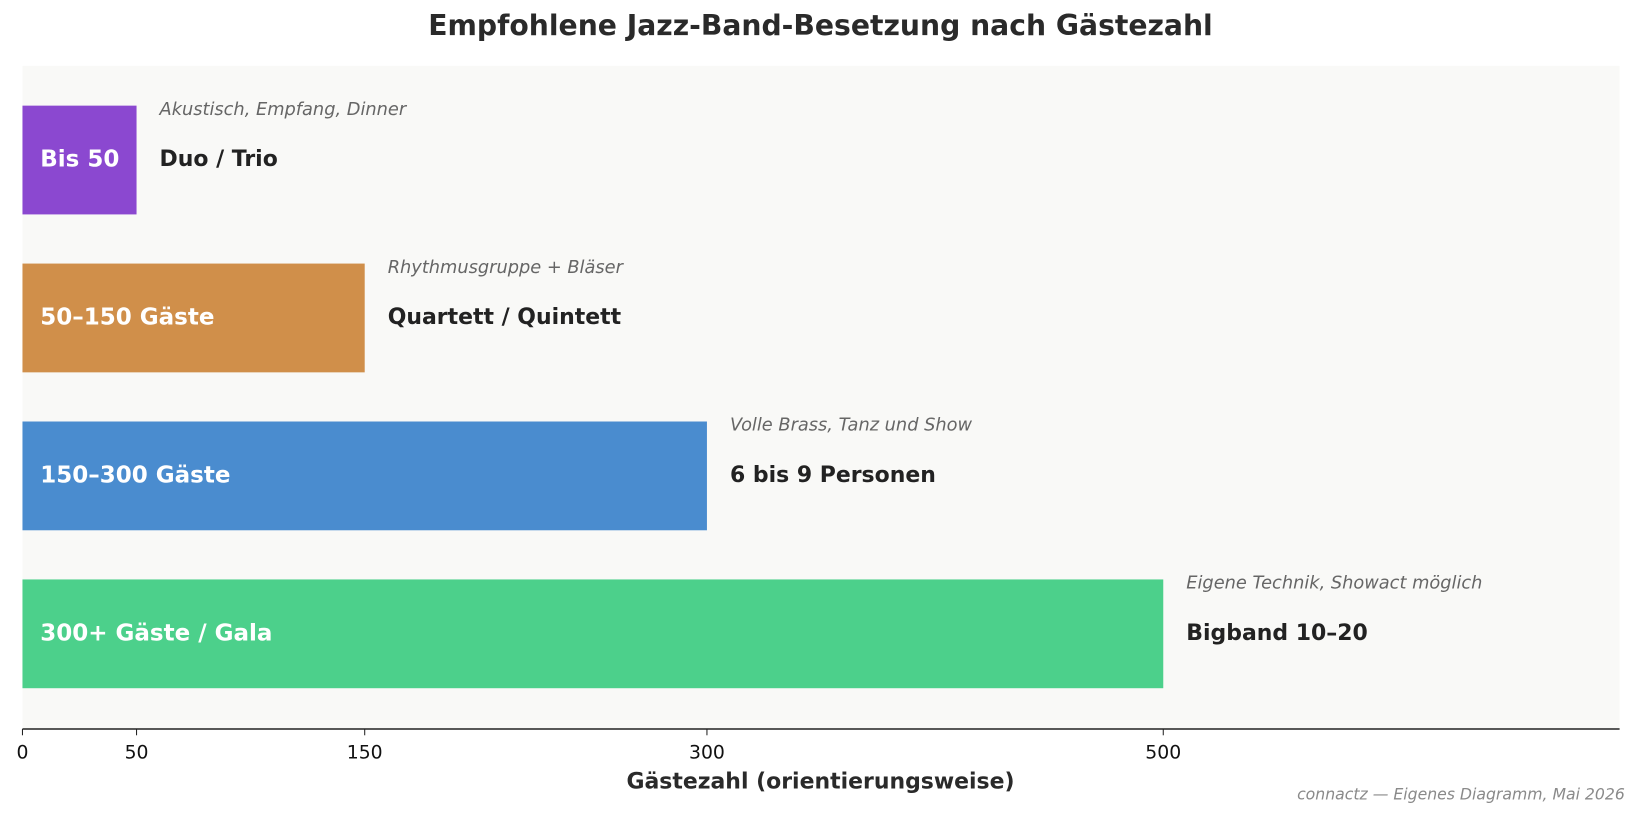  I want to click on x-tick-label: 0, so click(22, 753).